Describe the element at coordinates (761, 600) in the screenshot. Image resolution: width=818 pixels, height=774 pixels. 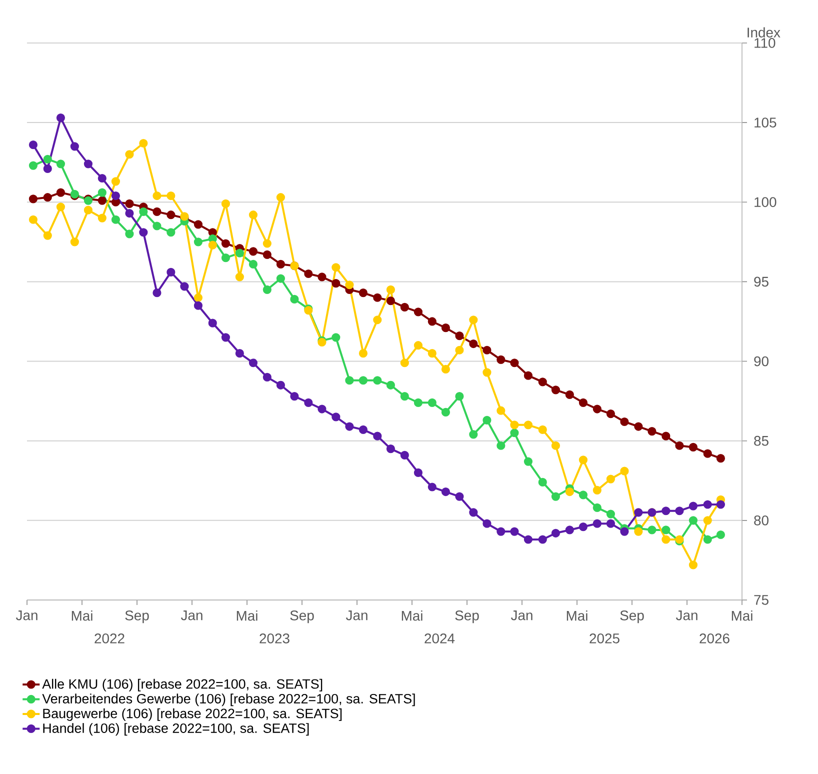
I see `y-tick-label: 75` at that location.